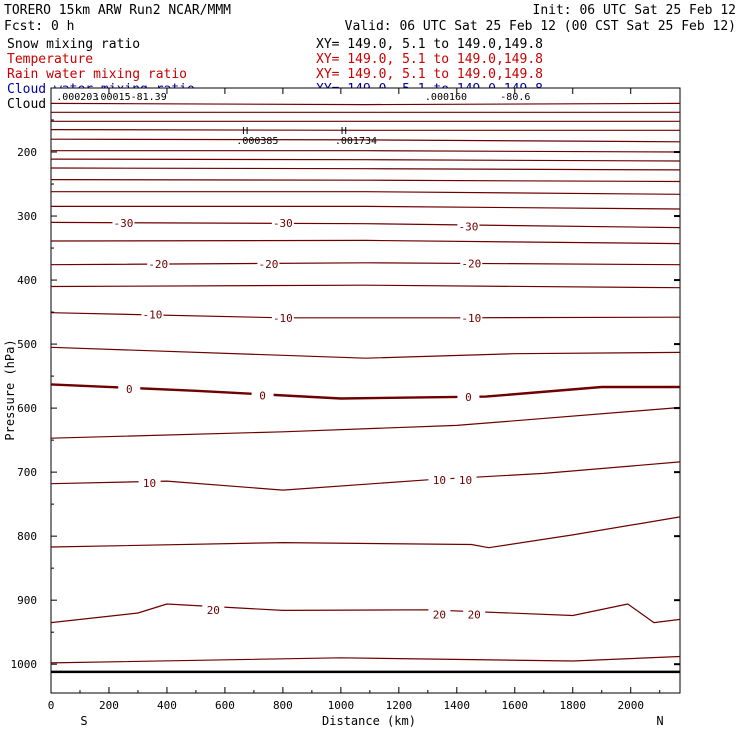 The width and height of the screenshot is (740, 740). What do you see at coordinates (659, 721) in the screenshot?
I see `endpoint-right: N` at bounding box center [659, 721].